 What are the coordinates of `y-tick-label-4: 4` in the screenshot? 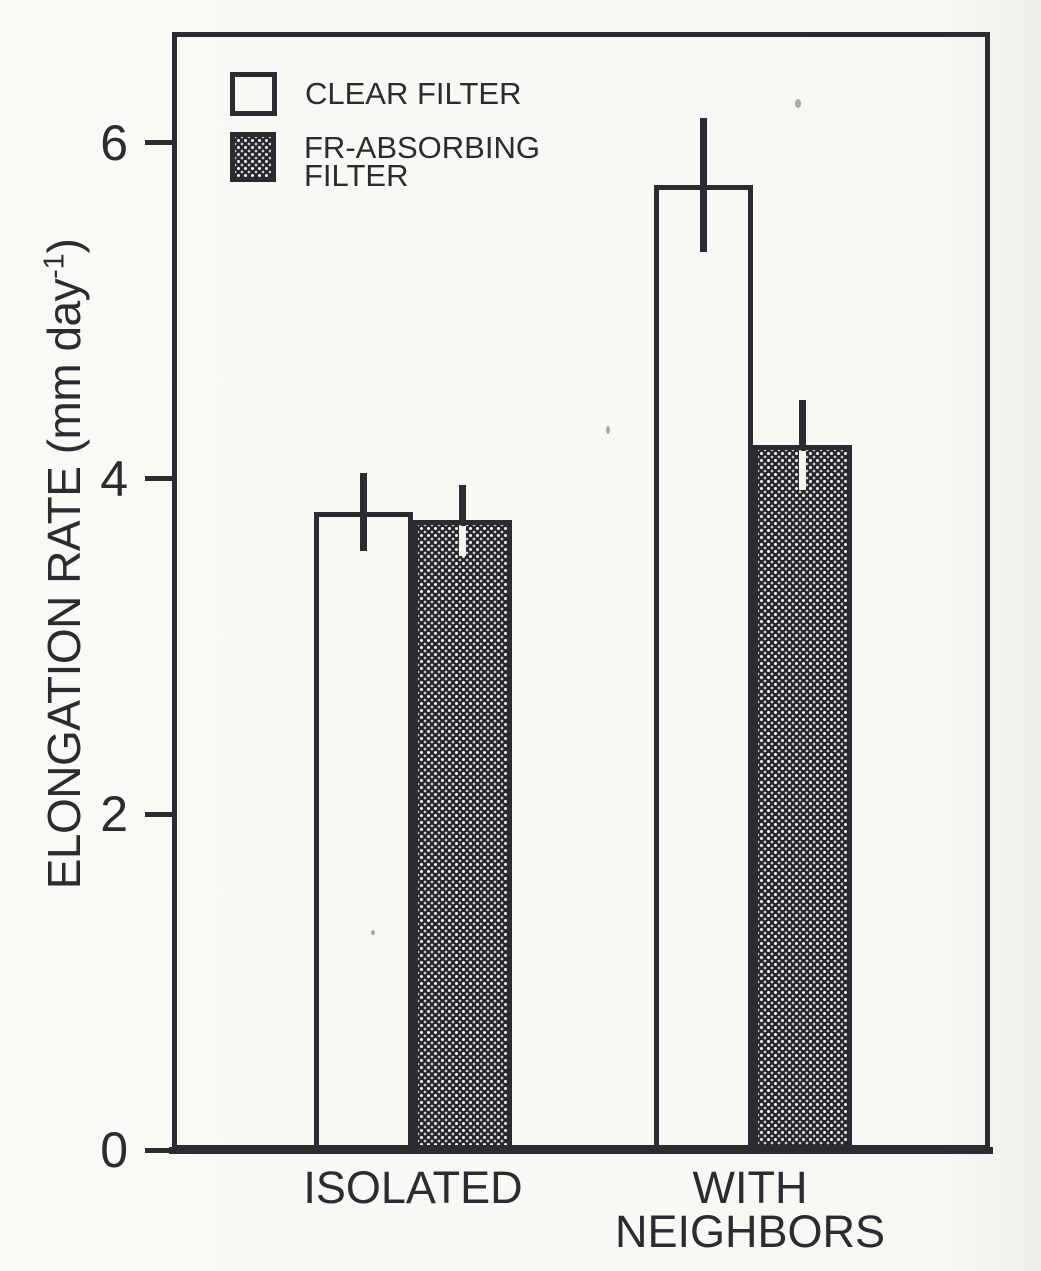 It's located at (114, 478).